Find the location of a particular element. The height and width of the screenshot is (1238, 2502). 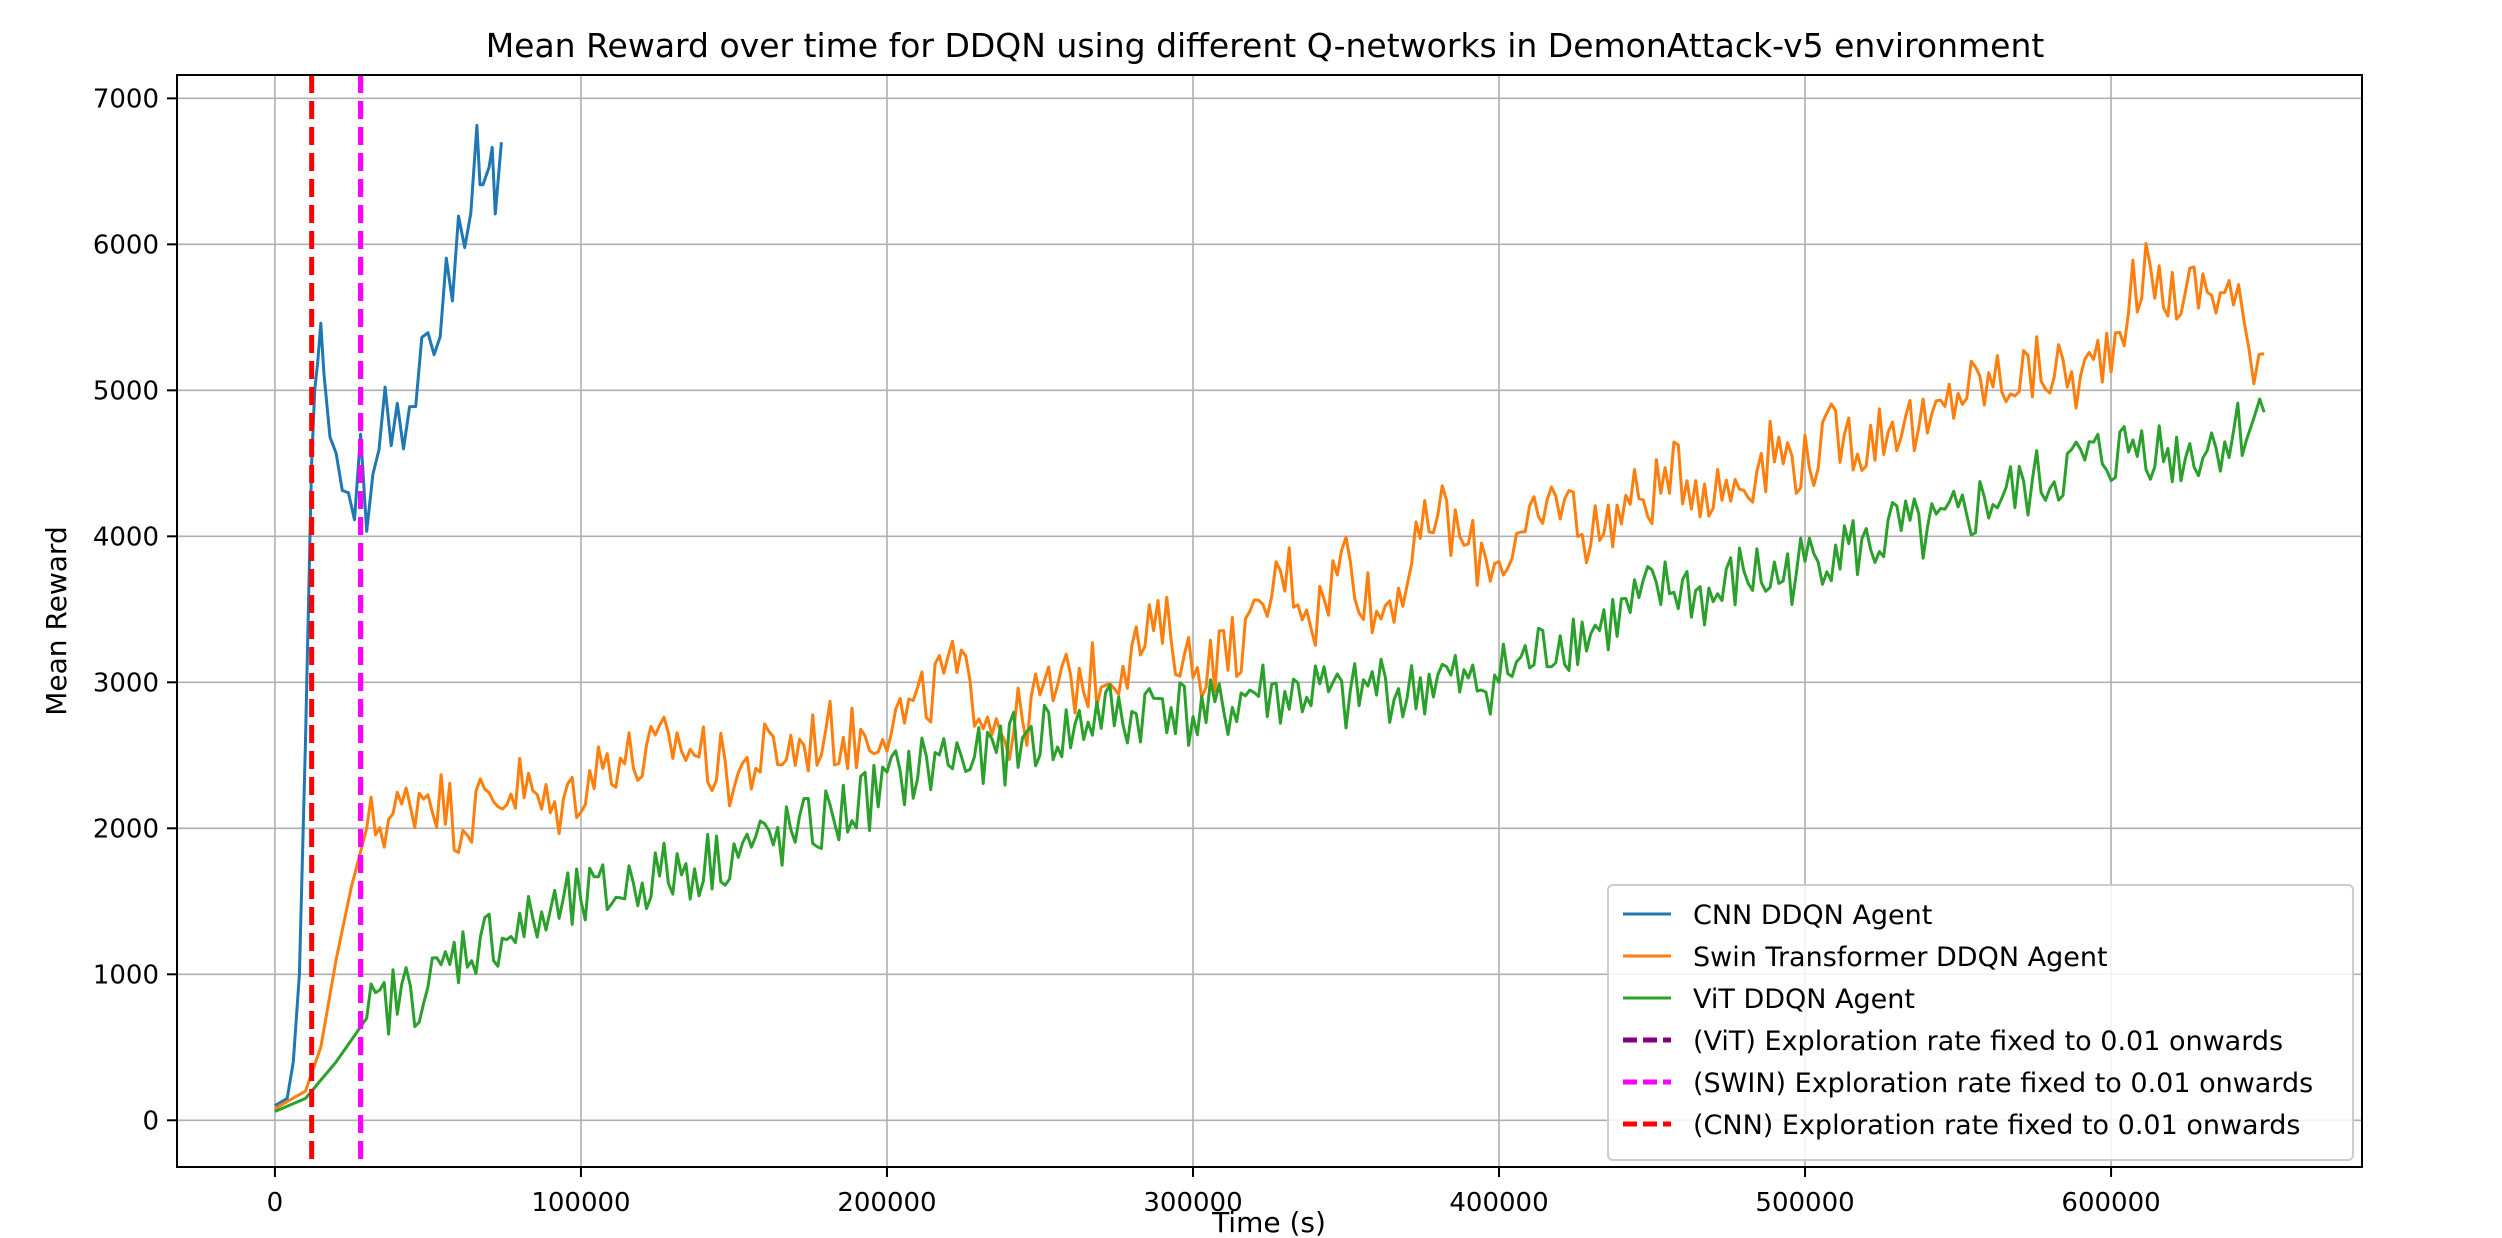

legend-box is located at coordinates (1980, 1022).